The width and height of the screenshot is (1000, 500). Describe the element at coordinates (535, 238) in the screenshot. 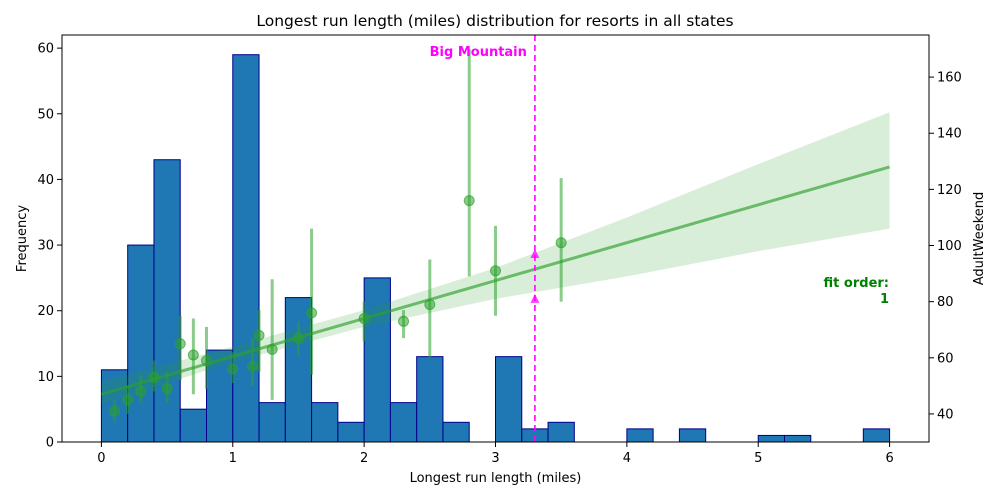

I see `big-mountain-marker` at that location.